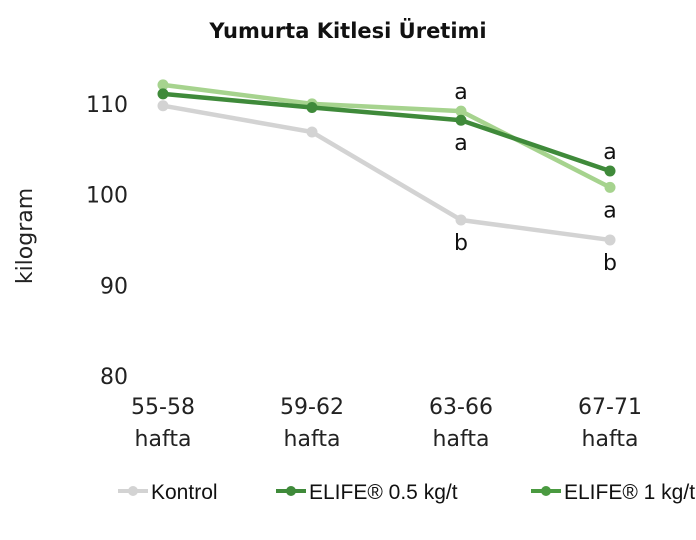 The width and height of the screenshot is (696, 540). I want to click on x-tick-label: 55-58, so click(163, 407).